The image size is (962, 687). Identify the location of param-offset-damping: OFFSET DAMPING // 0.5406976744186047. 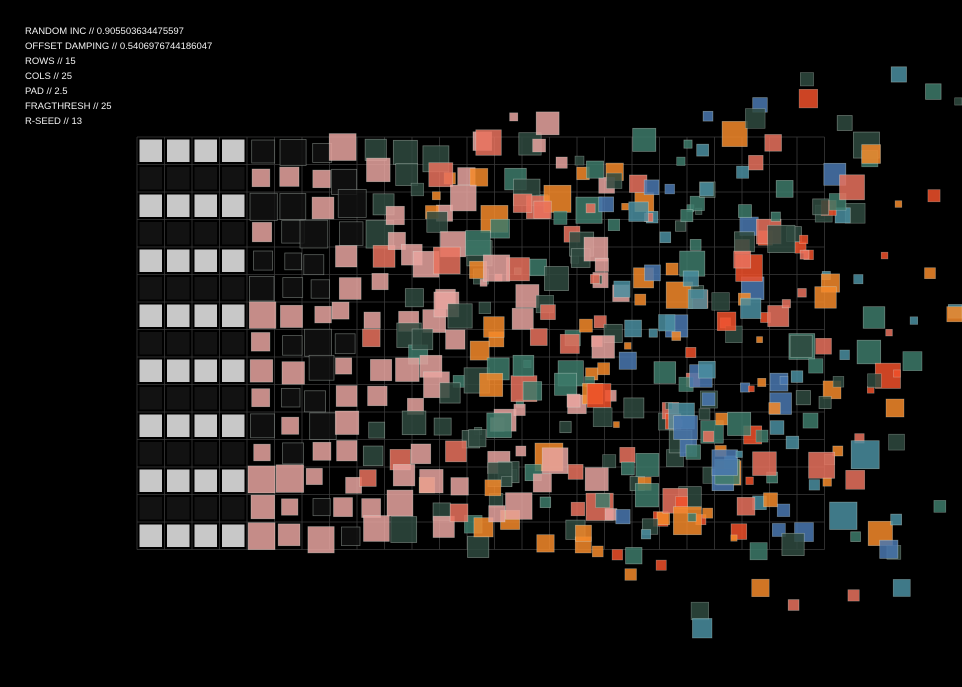
(119, 46).